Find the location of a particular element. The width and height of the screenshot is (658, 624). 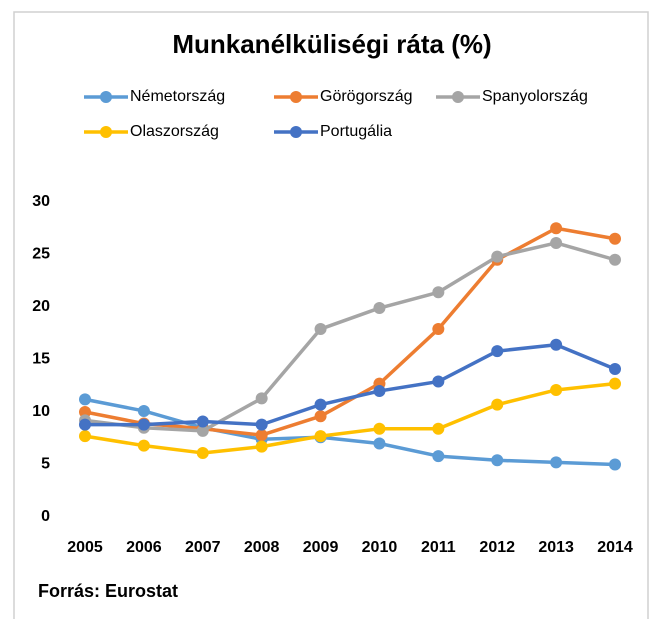

x-tick-label: 2007 is located at coordinates (203, 547).